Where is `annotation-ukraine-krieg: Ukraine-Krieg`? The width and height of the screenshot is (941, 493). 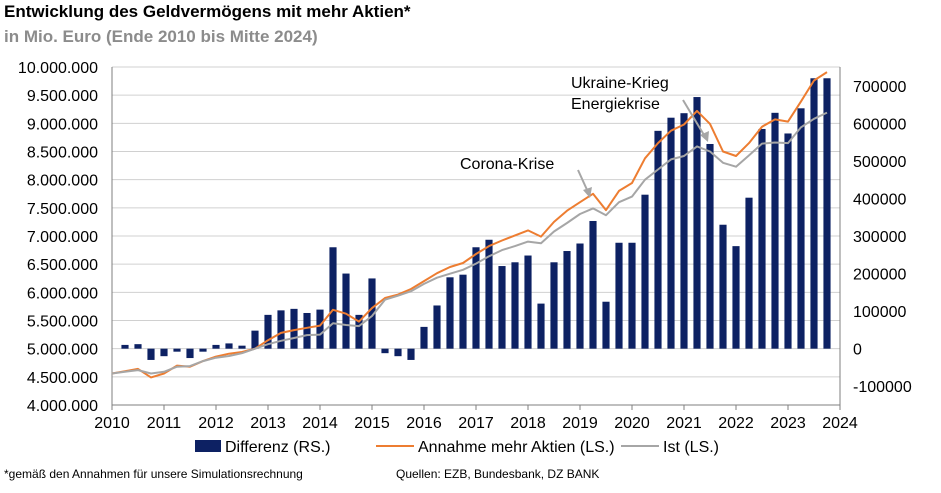 annotation-ukraine-krieg: Ukraine-Krieg is located at coordinates (620, 83).